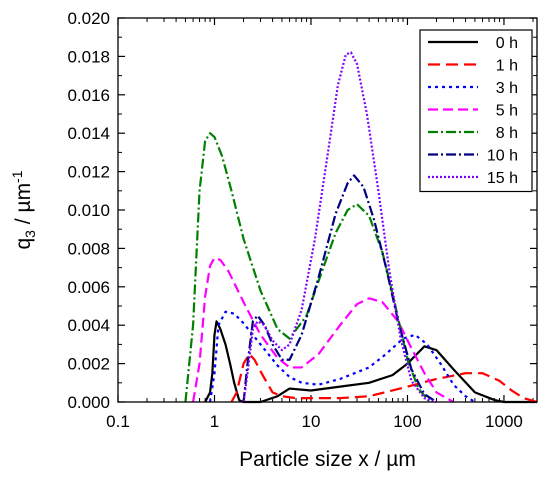 This screenshot has height=487, width=550. I want to click on x-tick-label: 1, so click(214, 421).